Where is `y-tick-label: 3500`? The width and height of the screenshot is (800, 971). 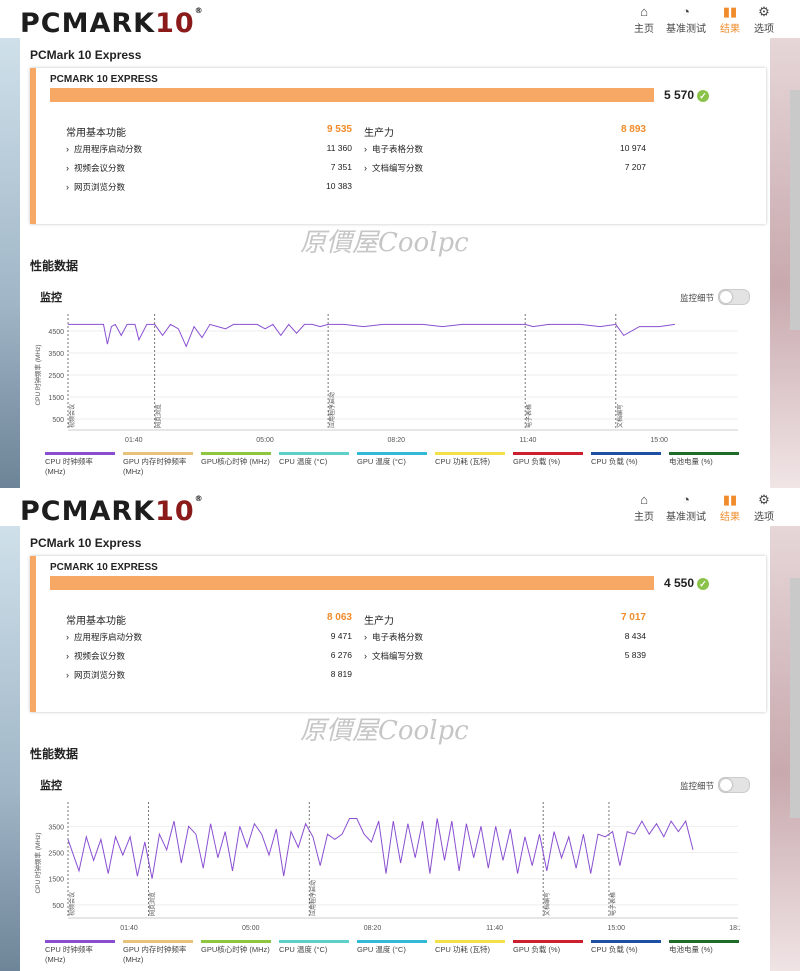 y-tick-label: 3500 is located at coordinates (56, 354).